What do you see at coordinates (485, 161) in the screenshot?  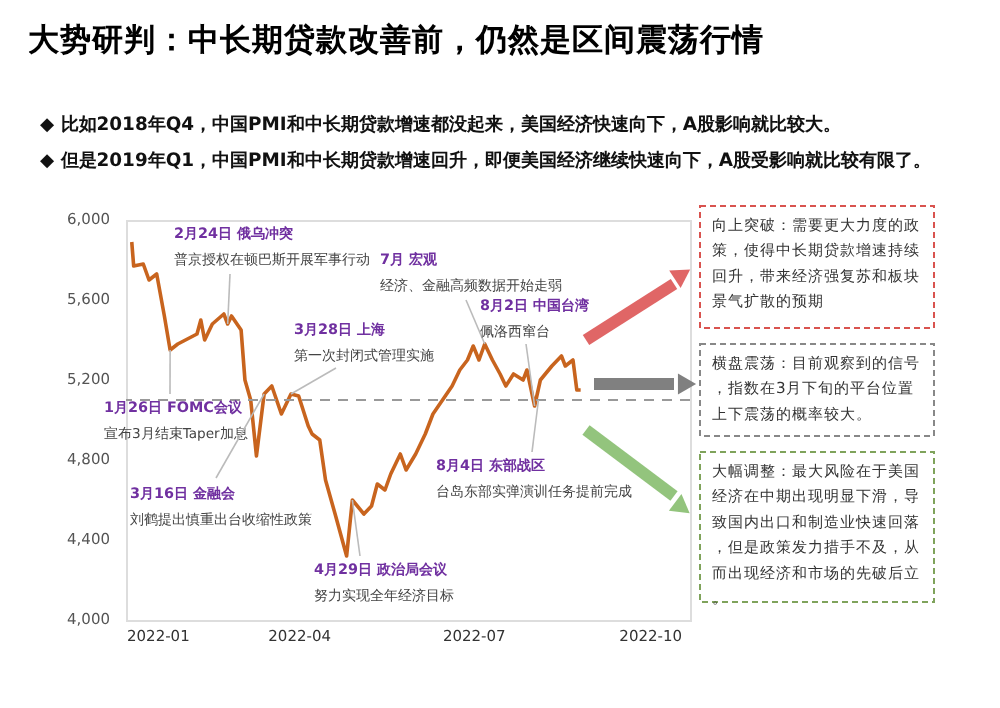 I see `text: ◆ 但是2019年Q1，中国PMI和中长期贷款增速回升，即便美国经济继续快速向下，A股受影响就比较有限了。` at bounding box center [485, 161].